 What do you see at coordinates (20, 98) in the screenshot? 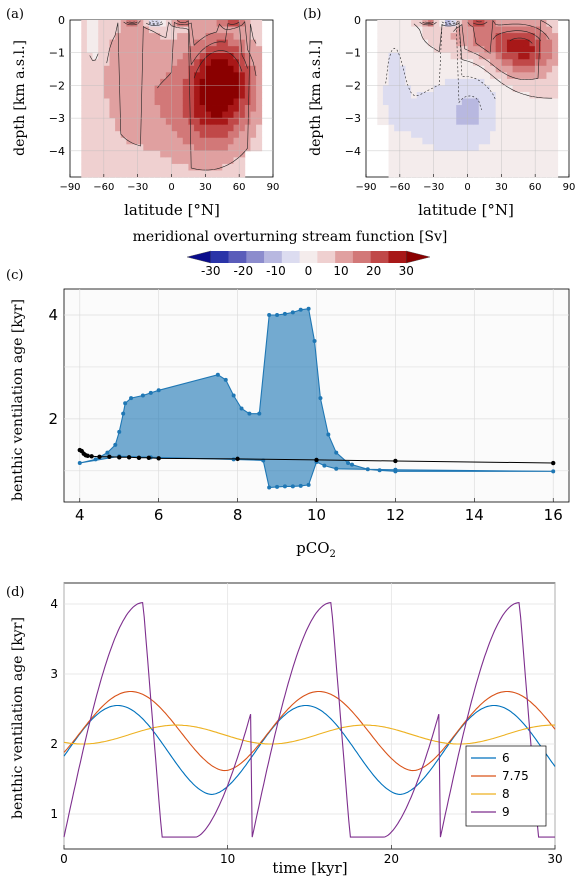
I see `panel-a-ylabel: depth [km a.s.l.]` at bounding box center [20, 98].